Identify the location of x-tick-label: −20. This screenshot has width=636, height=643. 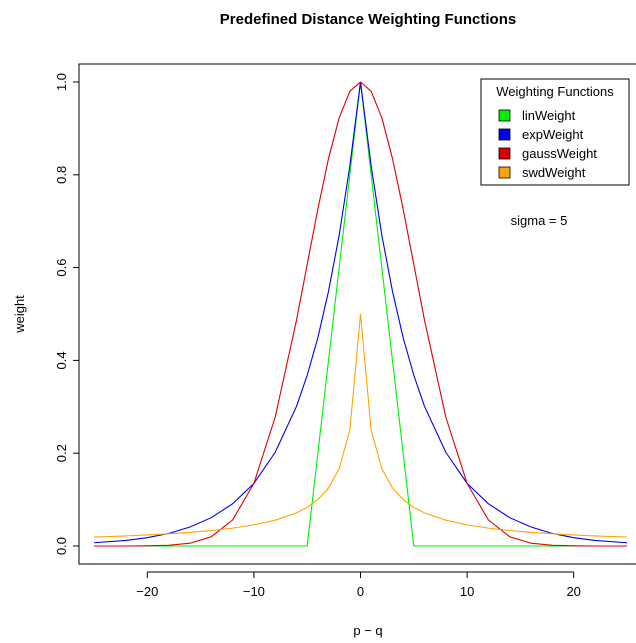
(147, 591).